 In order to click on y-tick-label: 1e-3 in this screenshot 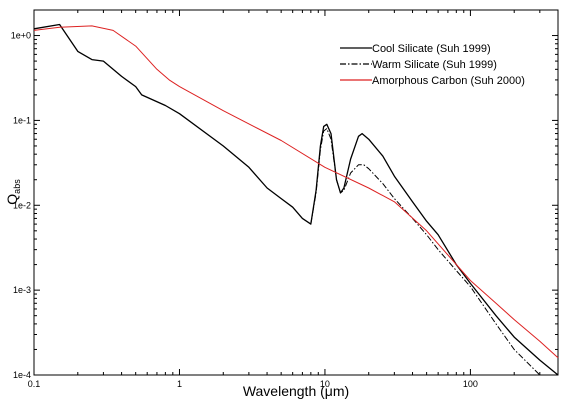, I will do `click(22, 290)`.